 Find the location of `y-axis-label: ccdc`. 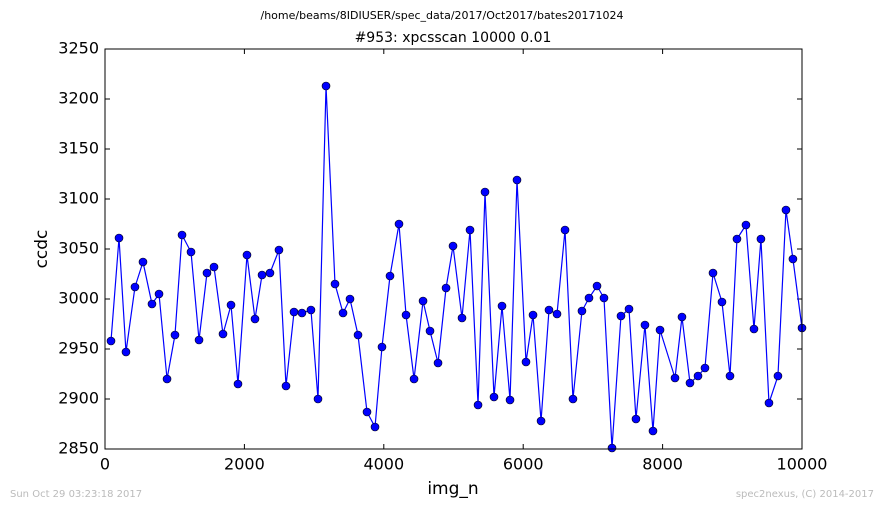

y-axis-label: ccdc is located at coordinates (42, 249).